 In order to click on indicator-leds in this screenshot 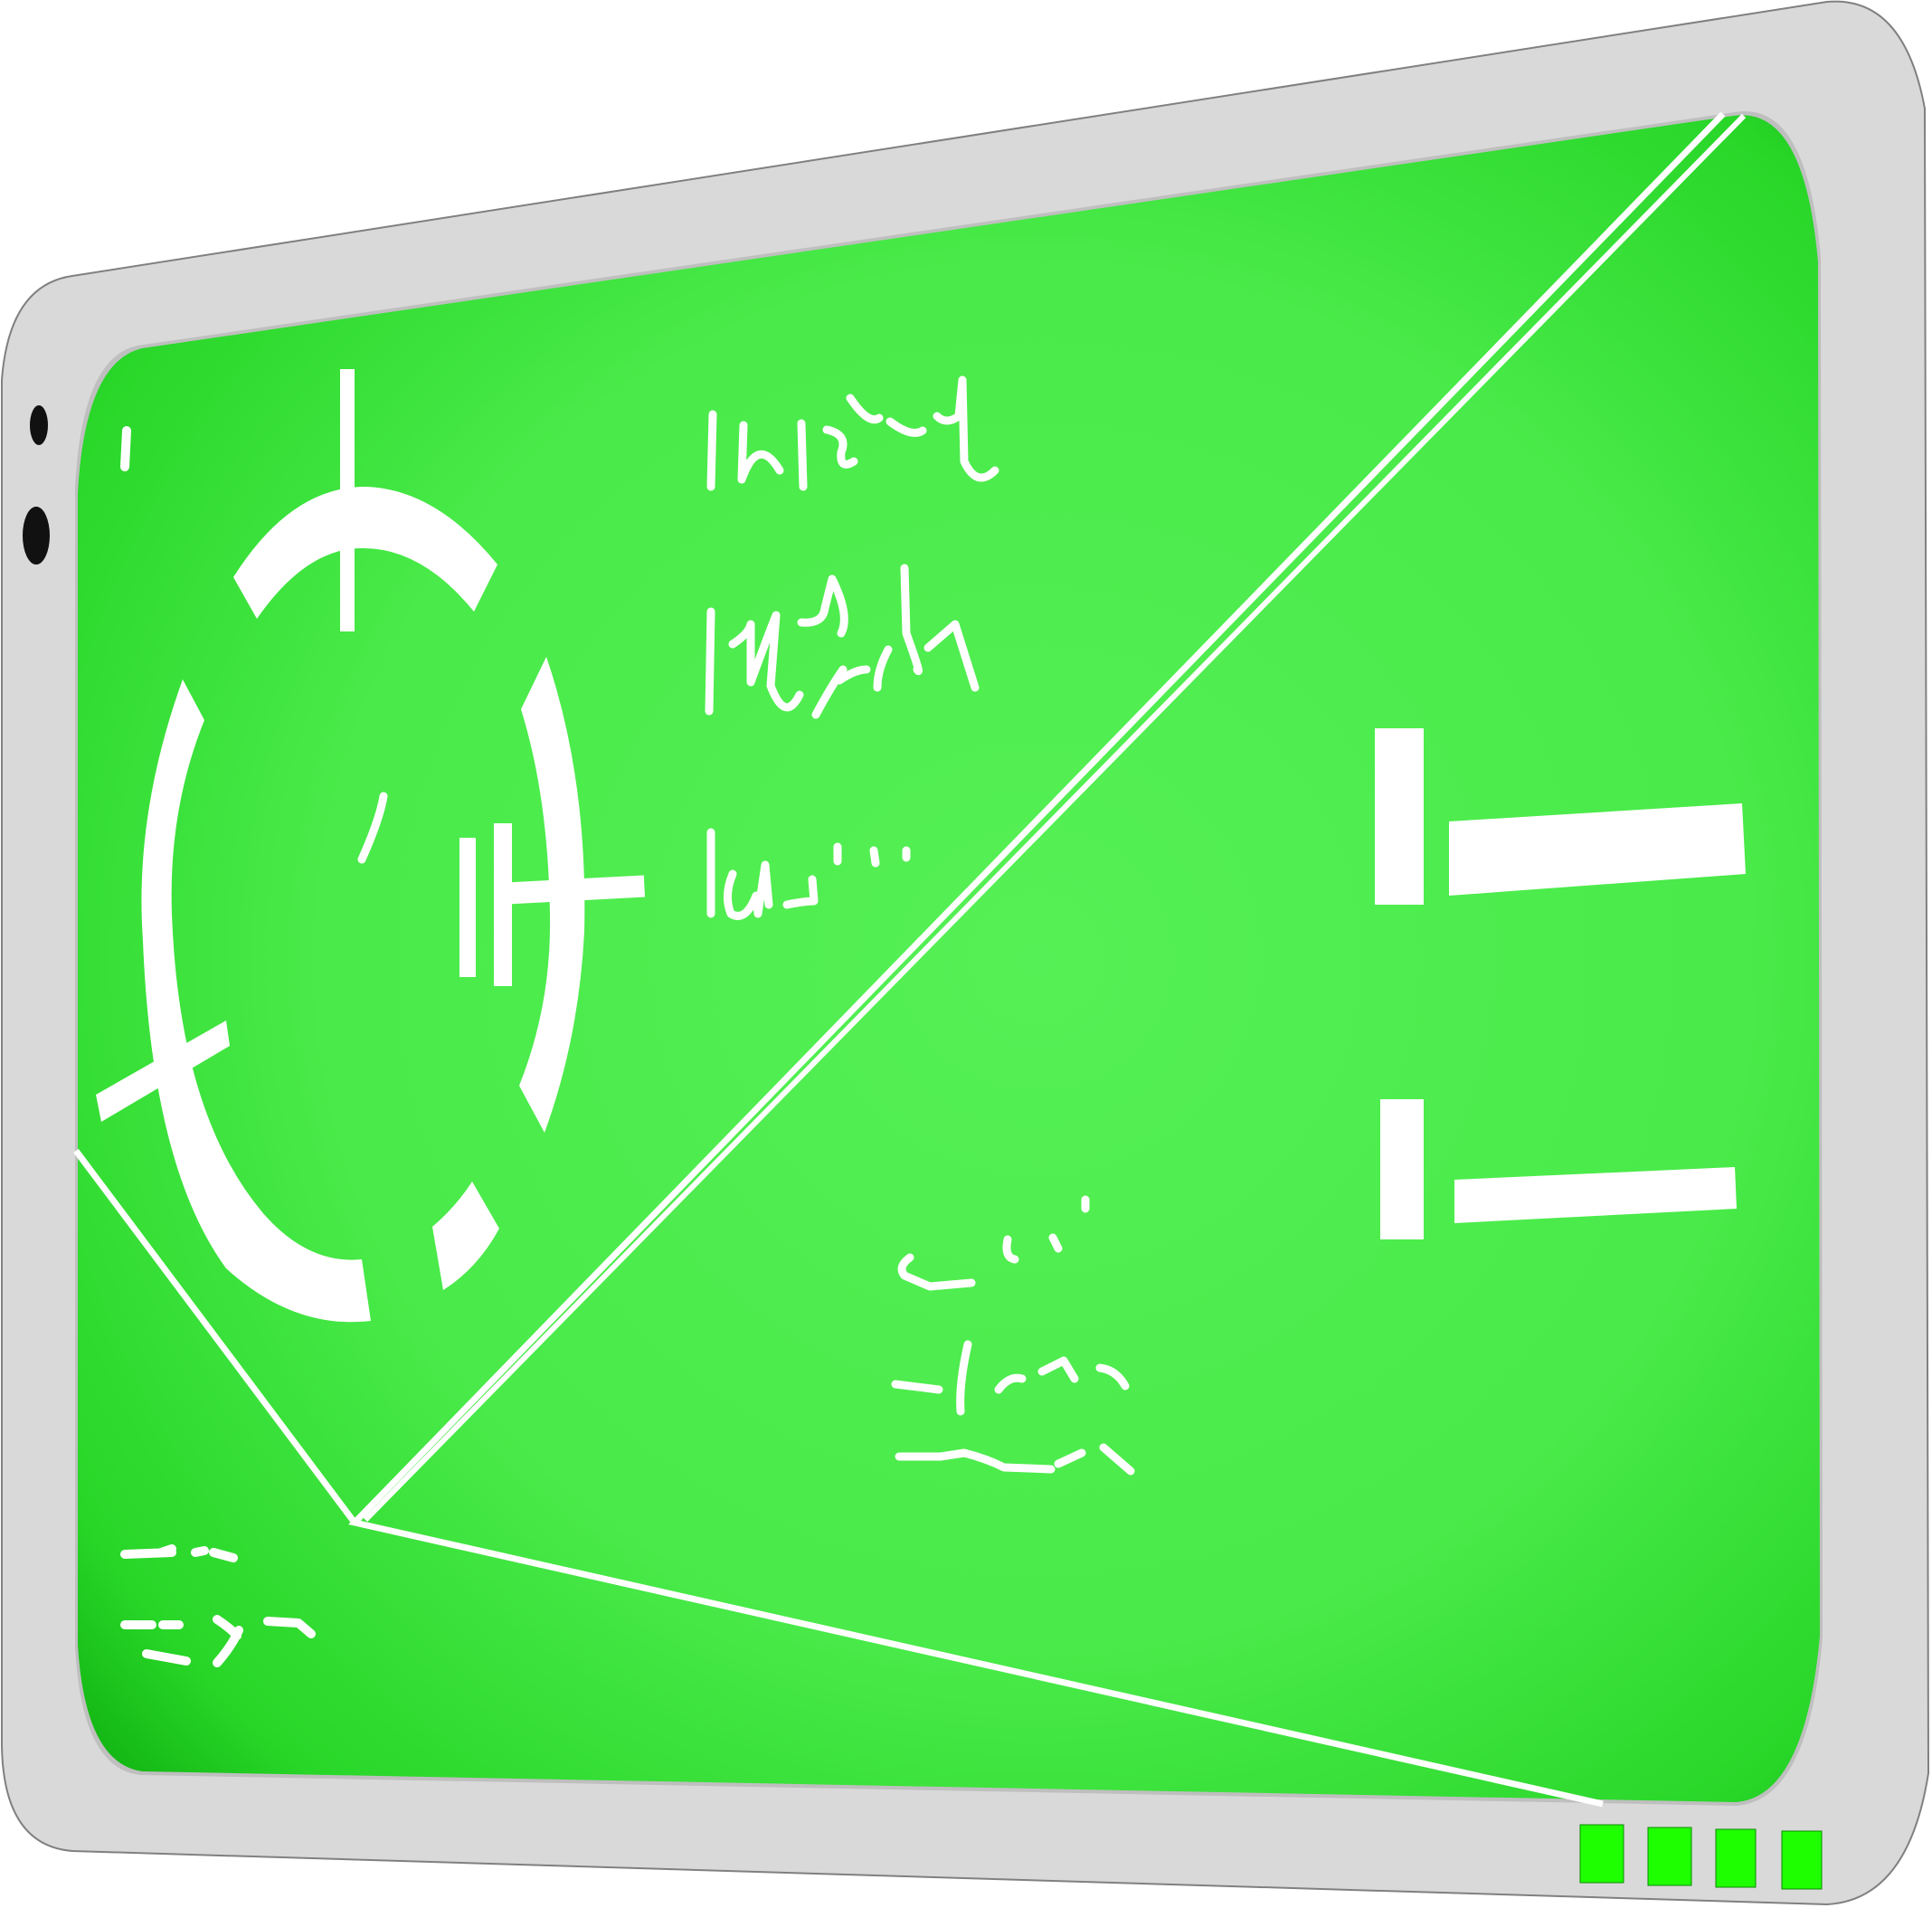, I will do `click(1701, 1857)`.